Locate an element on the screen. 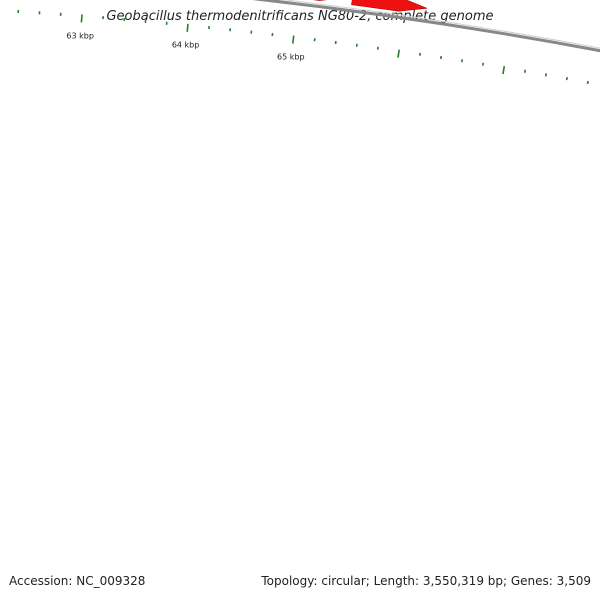  ruler-label: 64 kbp is located at coordinates (186, 45).